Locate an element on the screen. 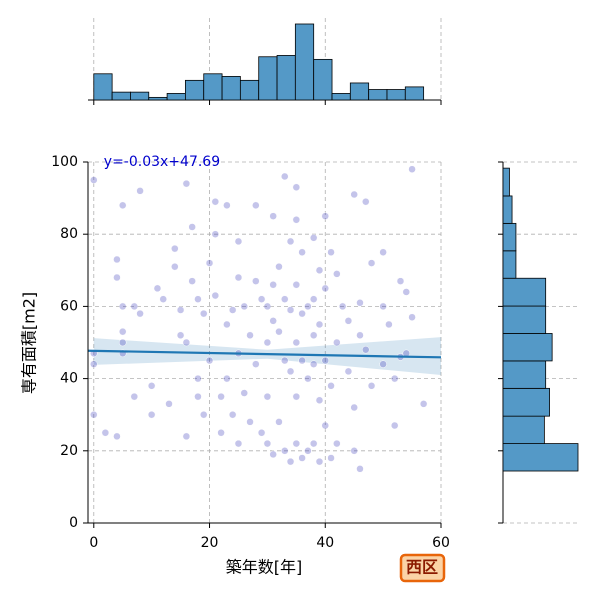  x-axis-label: 築年数[年] is located at coordinates (264, 567).